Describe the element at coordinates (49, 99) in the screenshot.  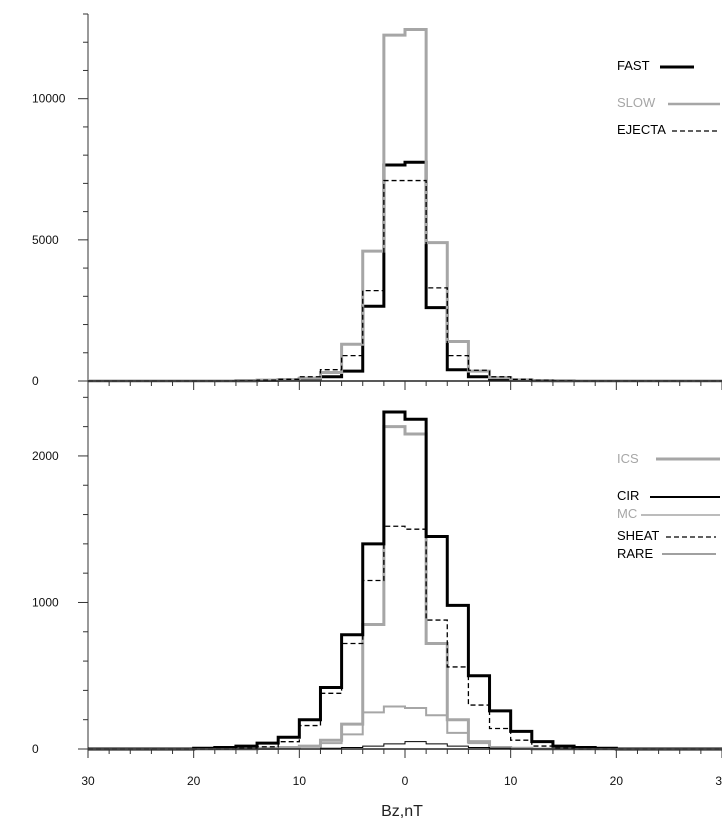
I see `y-tick-label: 10000` at that location.